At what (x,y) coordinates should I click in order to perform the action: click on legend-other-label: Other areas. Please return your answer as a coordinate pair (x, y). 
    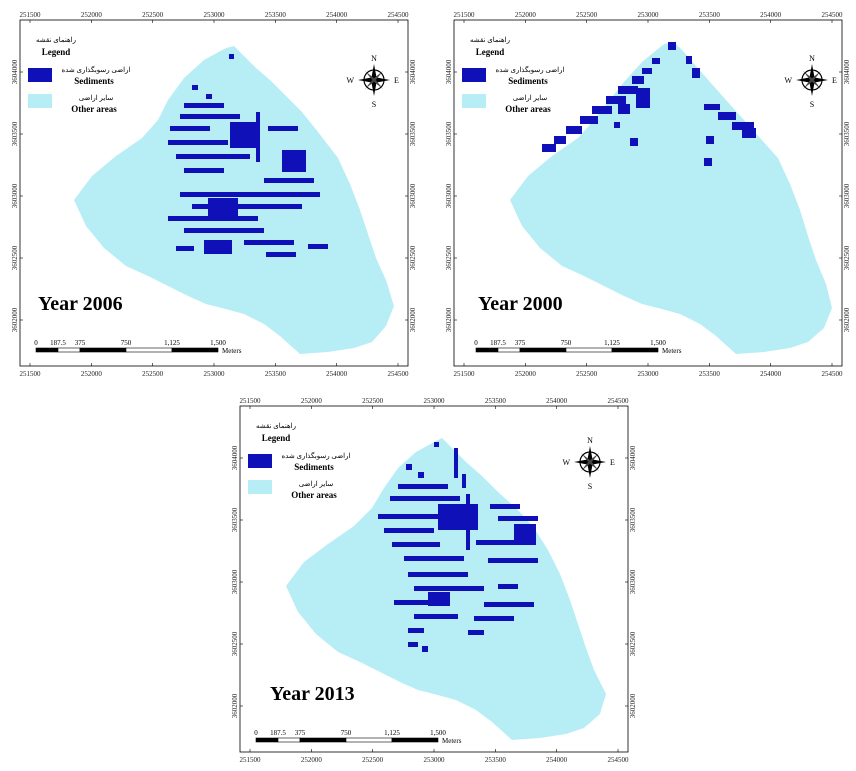
    Looking at the image, I should click on (314, 495).